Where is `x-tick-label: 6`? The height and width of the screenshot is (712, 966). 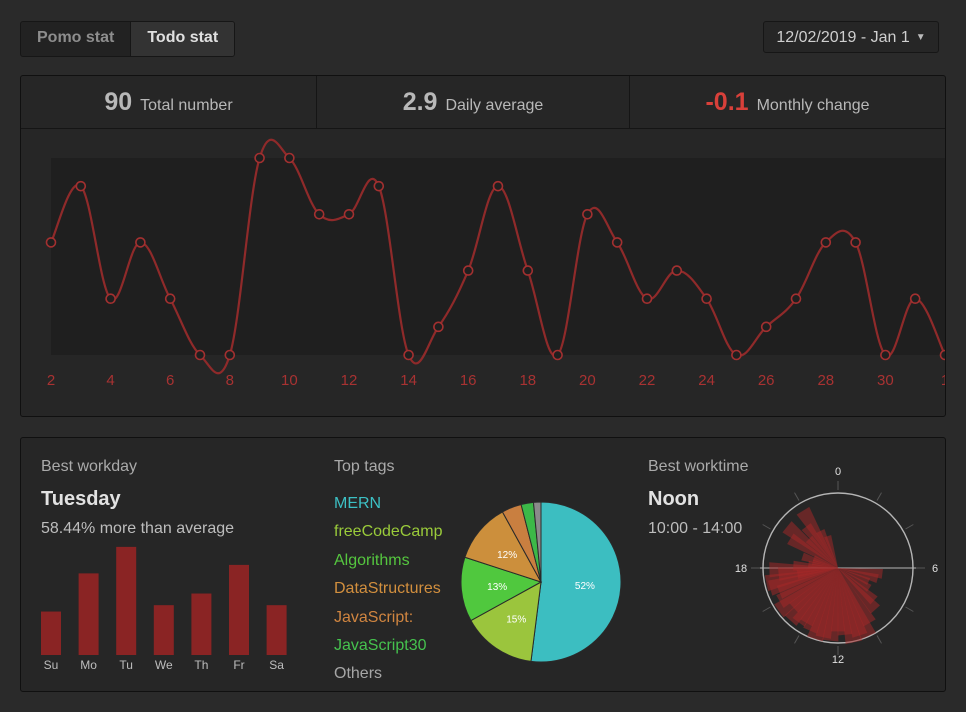 x-tick-label: 6 is located at coordinates (170, 380).